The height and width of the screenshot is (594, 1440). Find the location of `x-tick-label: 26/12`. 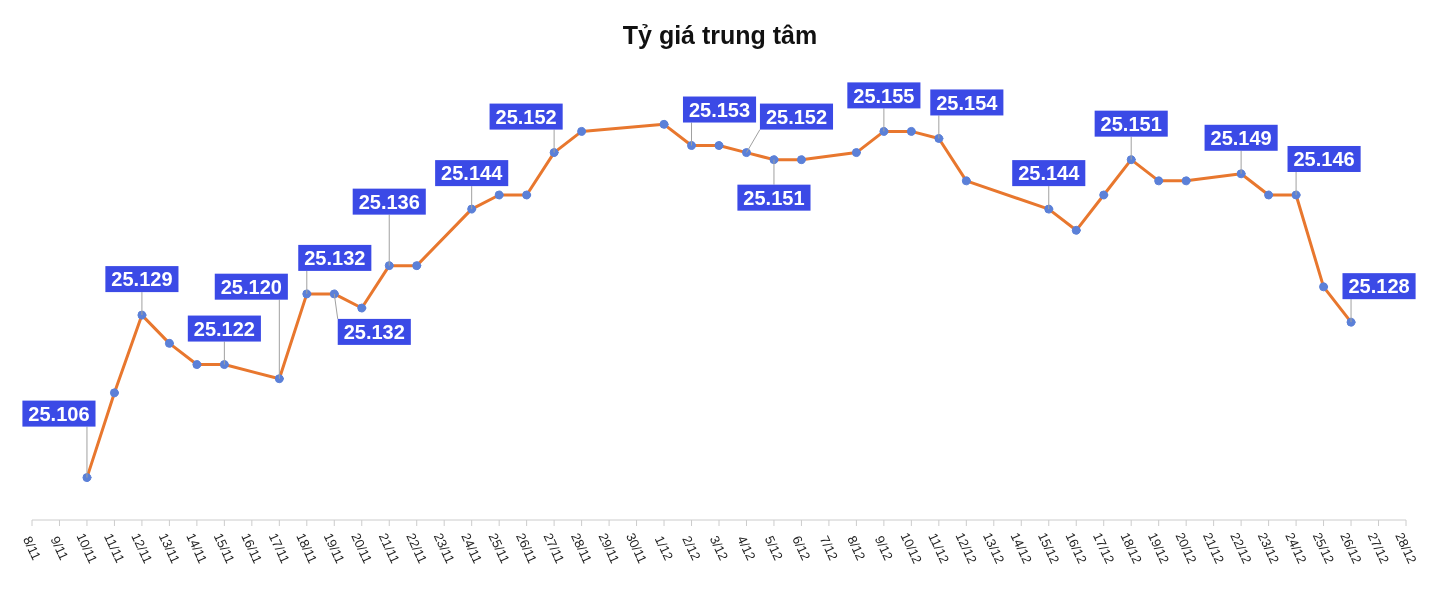

x-tick-label: 26/12 is located at coordinates (1351, 548).